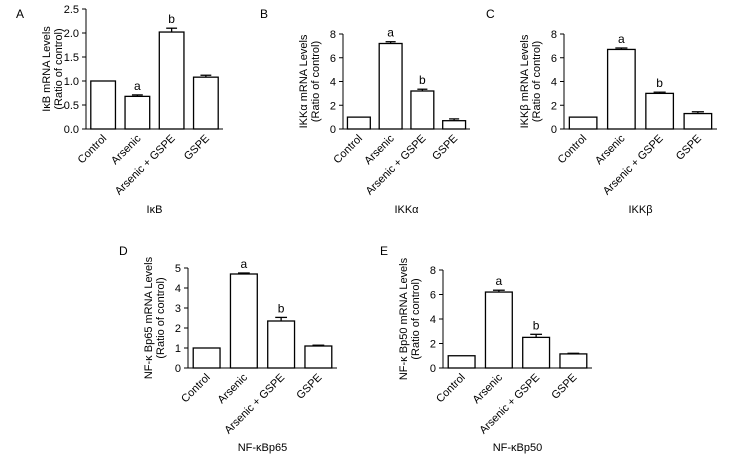 This screenshot has width=734, height=466. What do you see at coordinates (123, 251) in the screenshot?
I see `panel-letter: D` at bounding box center [123, 251].